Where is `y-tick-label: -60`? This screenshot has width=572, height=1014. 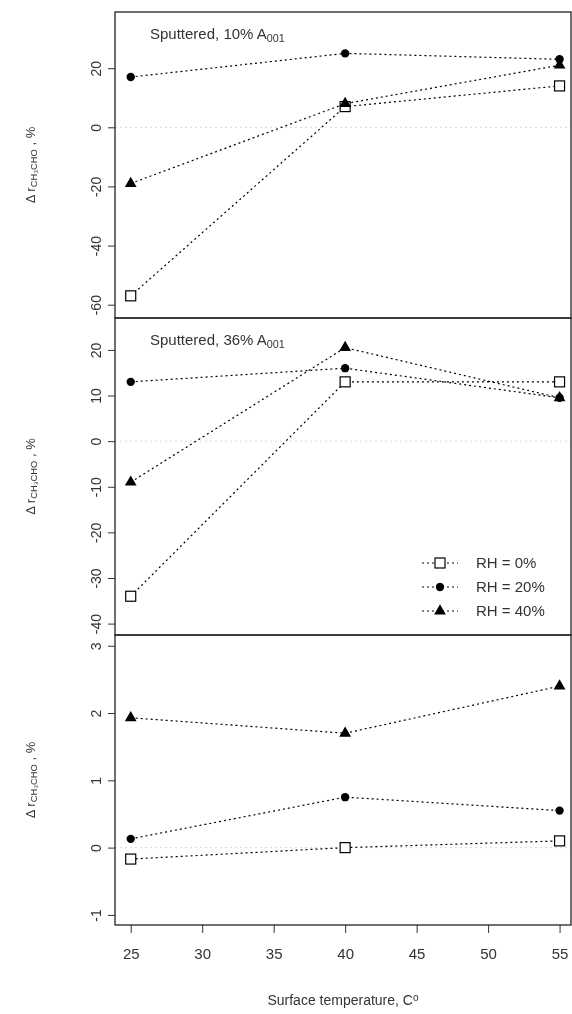
y-tick-label: -60 is located at coordinates (96, 305).